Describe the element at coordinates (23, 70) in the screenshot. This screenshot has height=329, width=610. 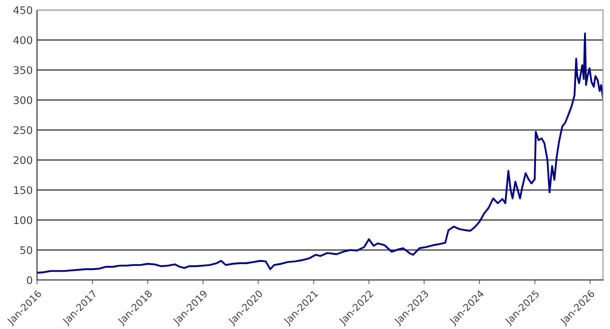
I see `y-tick-label: 350` at that location.